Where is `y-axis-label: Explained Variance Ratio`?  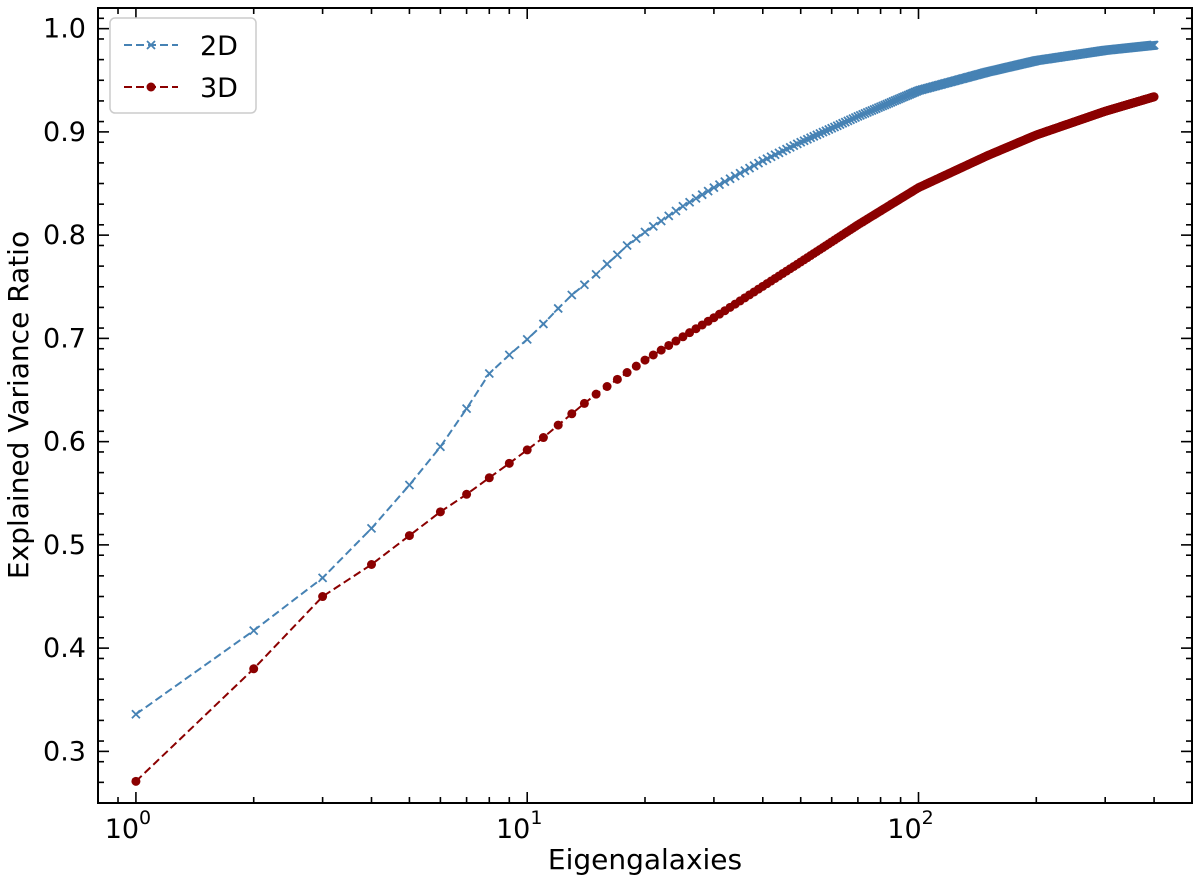
y-axis-label: Explained Variance Ratio is located at coordinates (18, 405).